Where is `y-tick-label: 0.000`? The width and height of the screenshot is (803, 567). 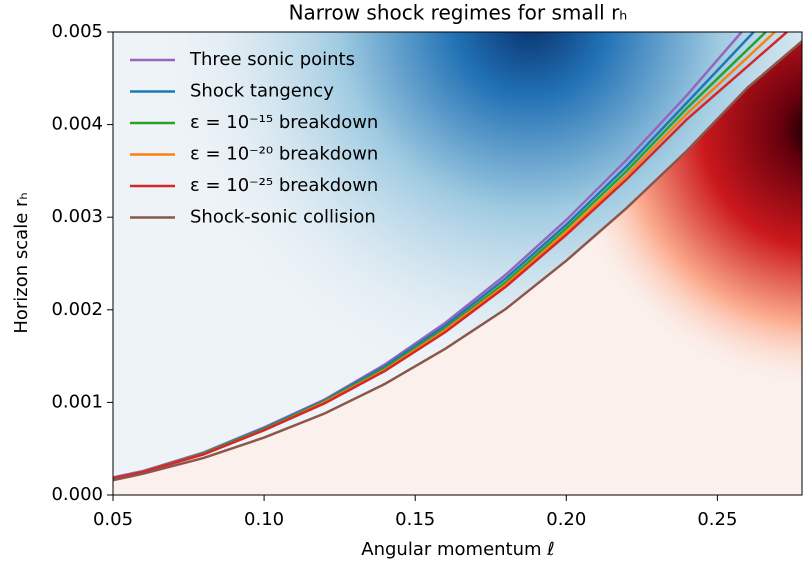
y-tick-label: 0.000 is located at coordinates (77, 494).